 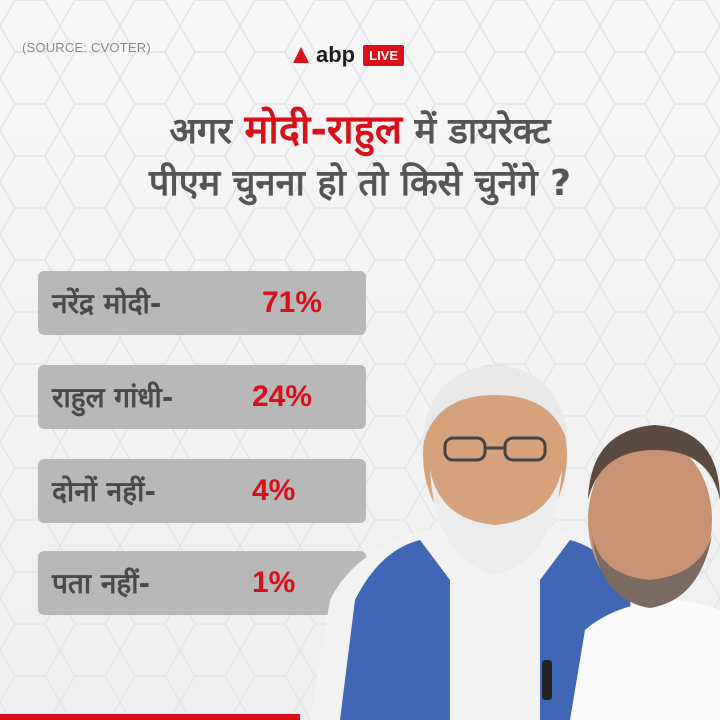 I want to click on result-value: 71%, so click(x=292, y=302).